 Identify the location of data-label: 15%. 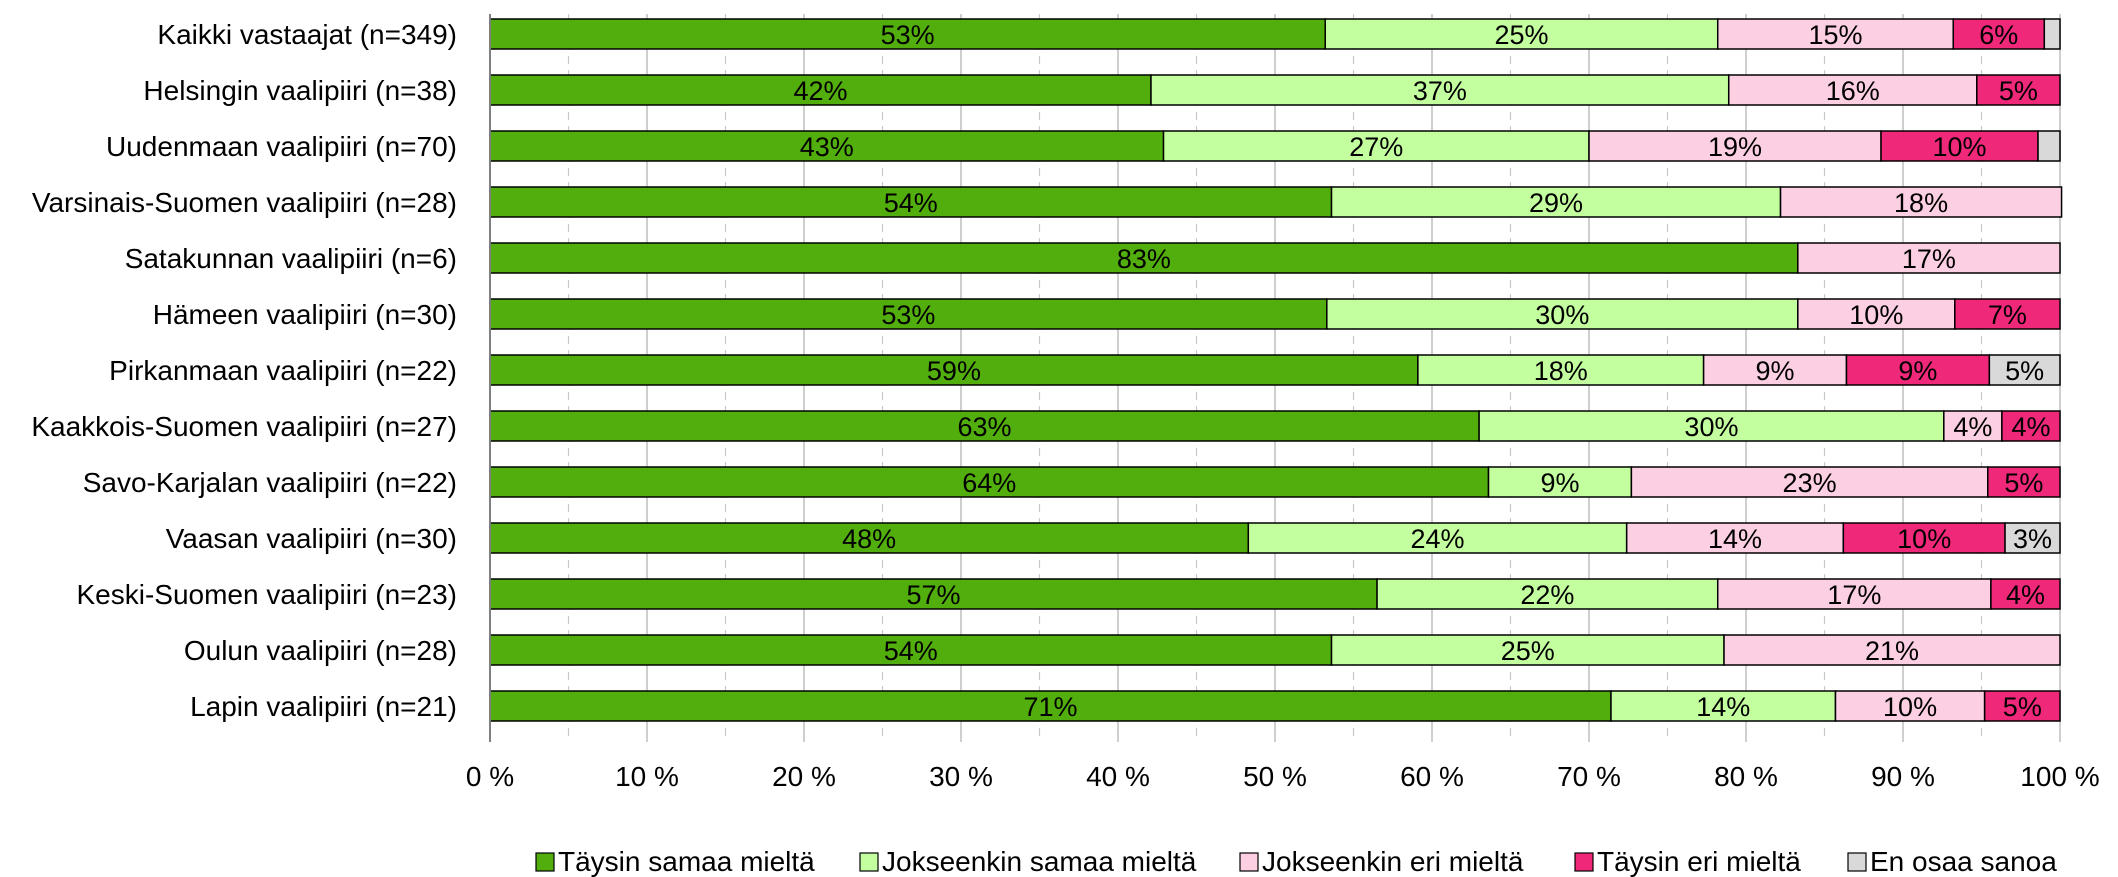
(1835, 35).